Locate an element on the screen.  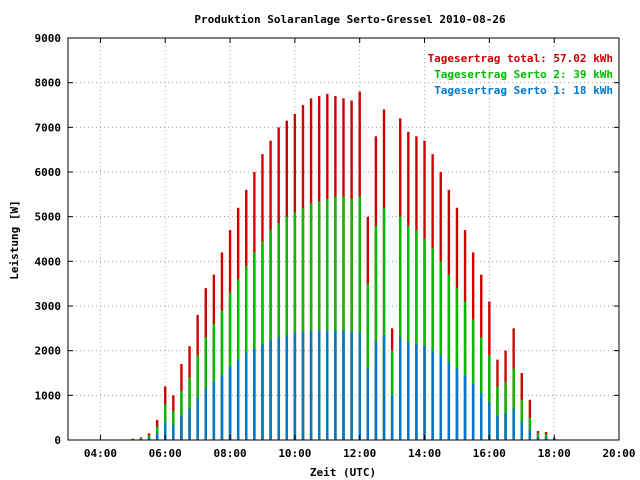
x-tick-label: 20:00 is located at coordinates (618, 453).